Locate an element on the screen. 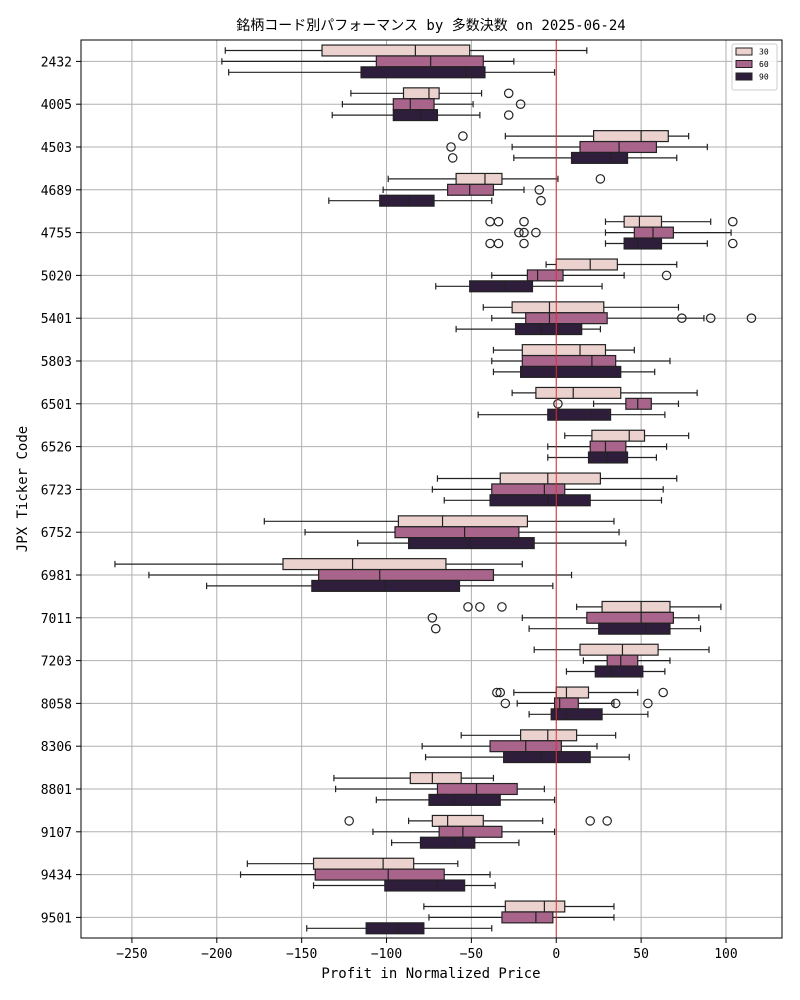  x-axis: −250 −200 −150 −100 −50 0 50 100 is located at coordinates (427, 950).